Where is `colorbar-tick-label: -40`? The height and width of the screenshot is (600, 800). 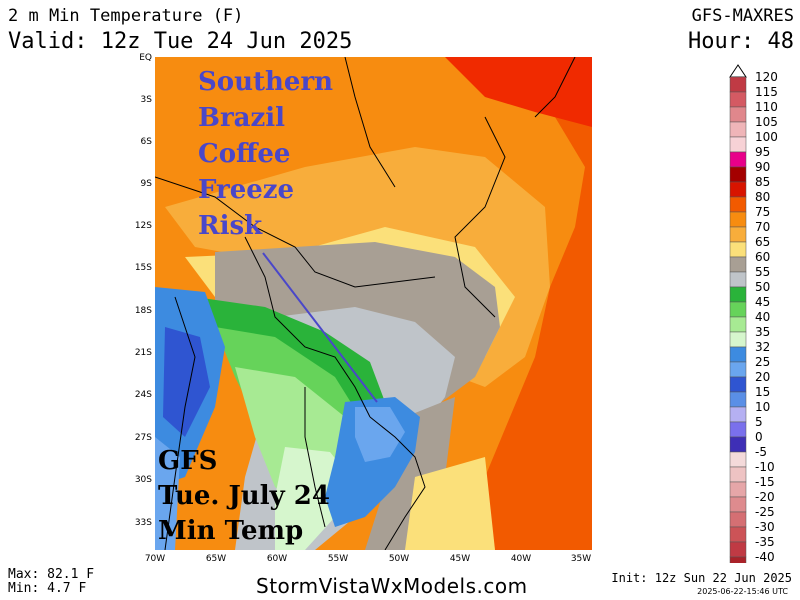 colorbar-tick-label: -40 is located at coordinates (765, 557).